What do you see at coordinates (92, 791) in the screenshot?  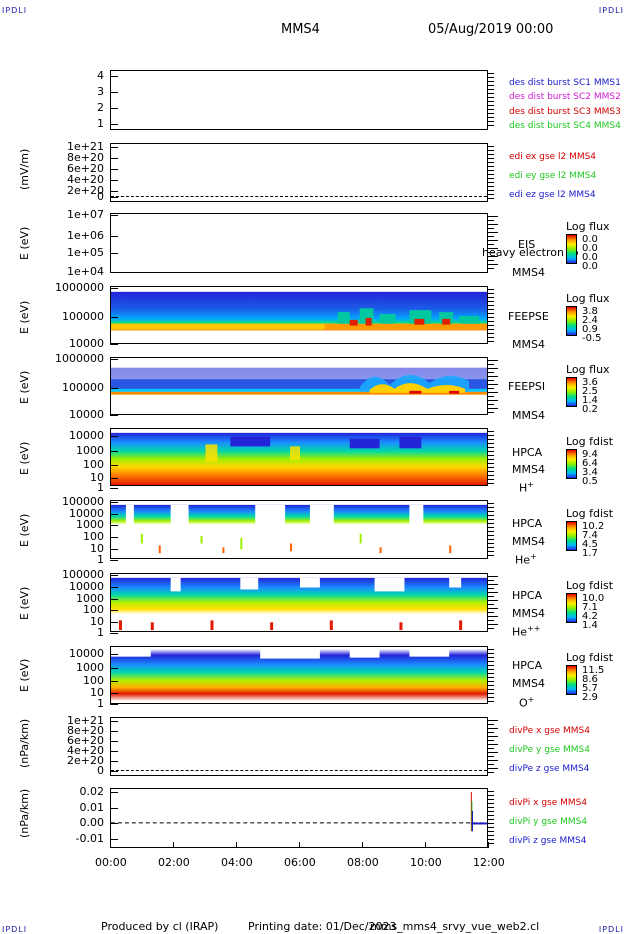 I see `y-tick-label: 0.02` at bounding box center [92, 791].